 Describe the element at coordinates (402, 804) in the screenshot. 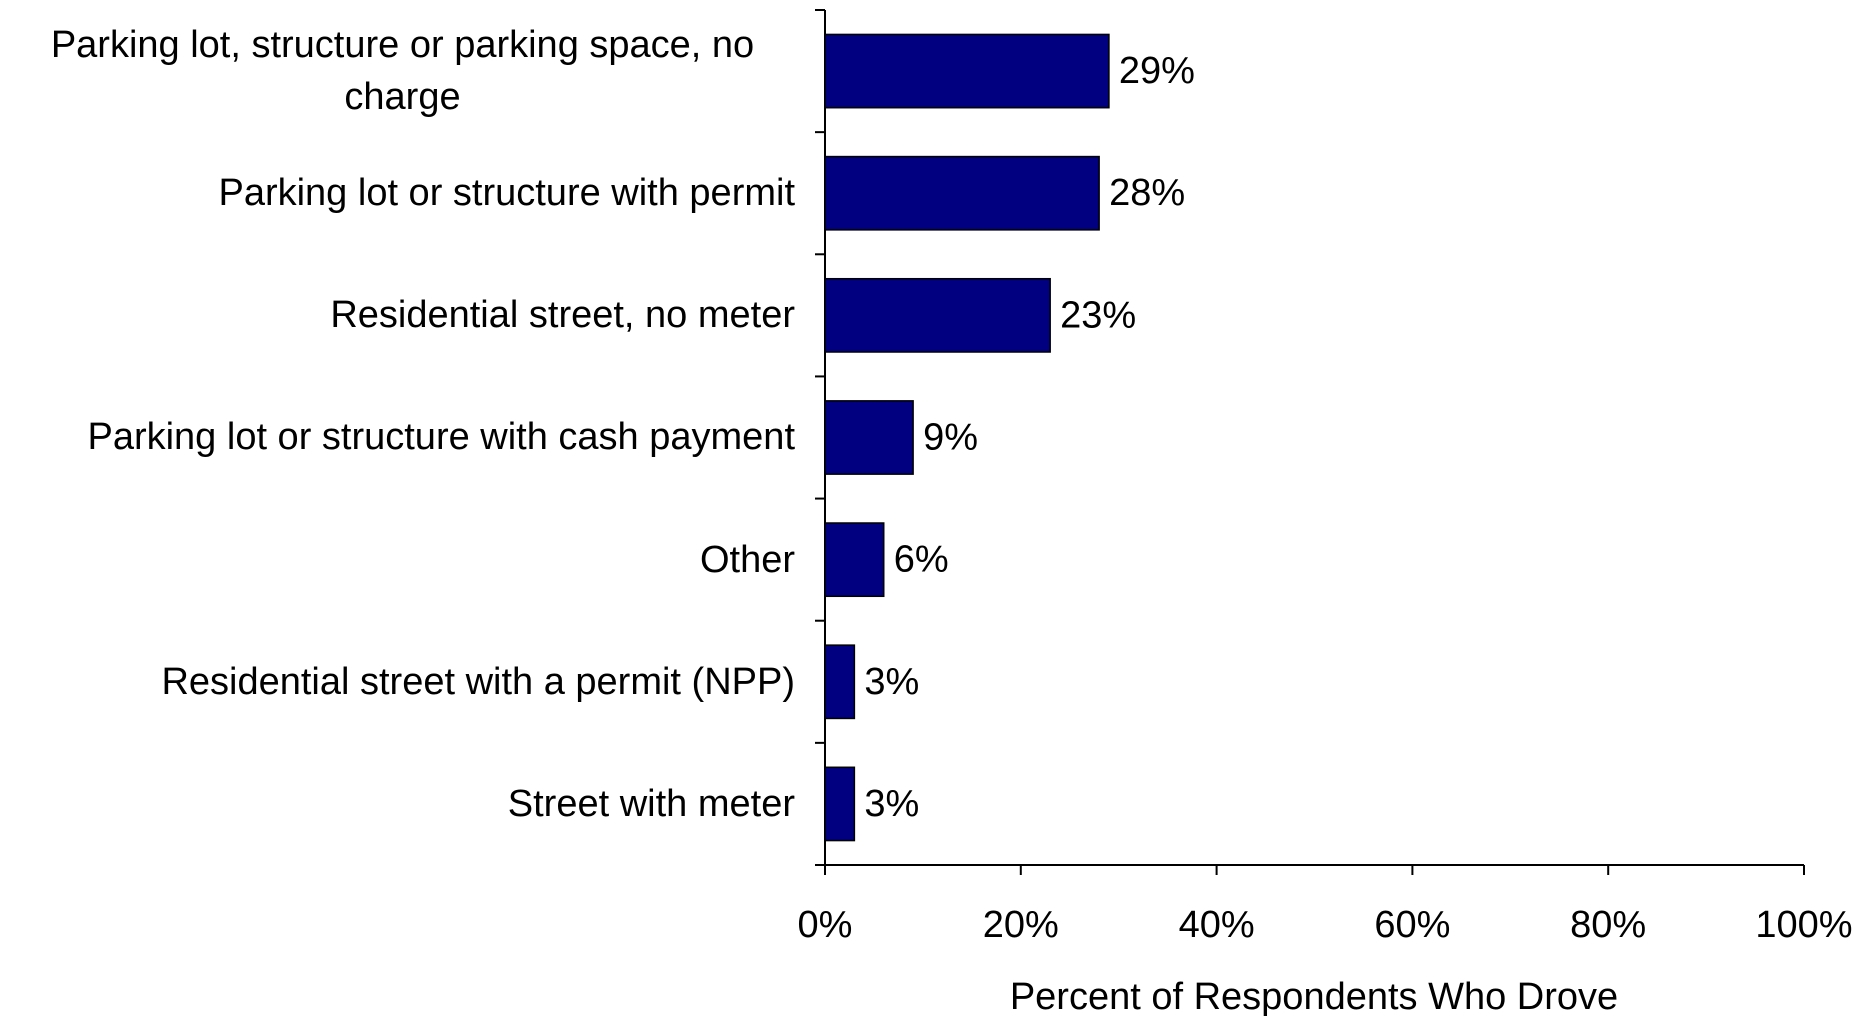

I see `y-tick-label-box: Street with meter` at that location.